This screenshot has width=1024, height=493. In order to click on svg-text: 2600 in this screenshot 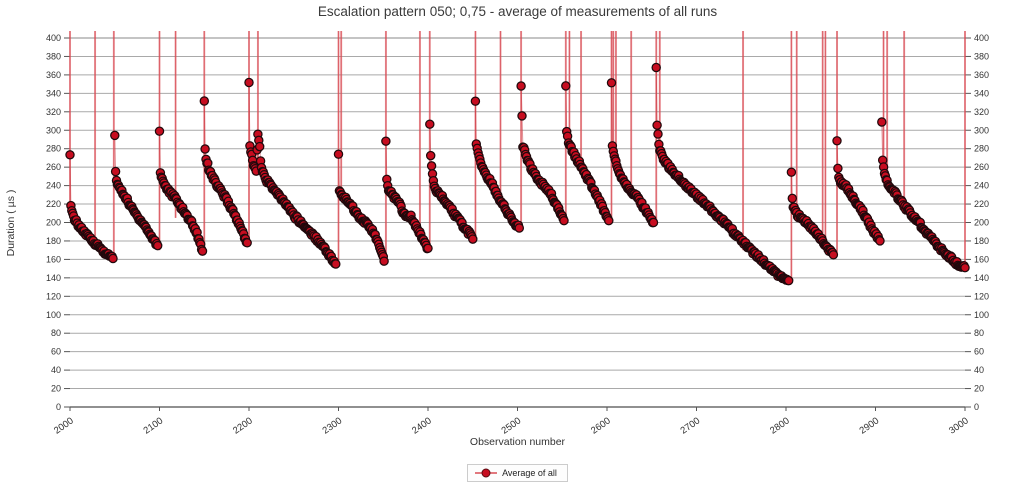, I will do `click(601, 425)`.